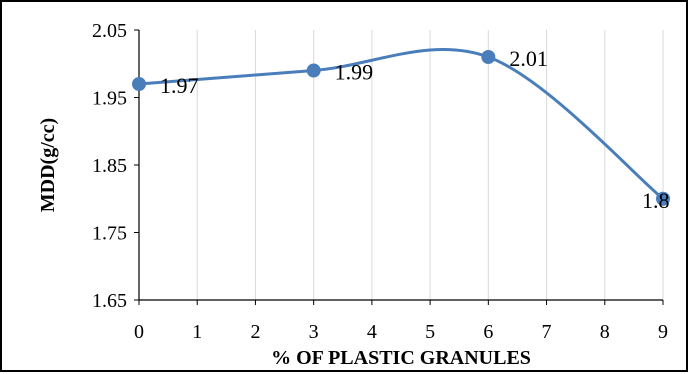 The width and height of the screenshot is (688, 374). What do you see at coordinates (48, 165) in the screenshot?
I see `y-axis-title: MDD(g/cc)` at bounding box center [48, 165].